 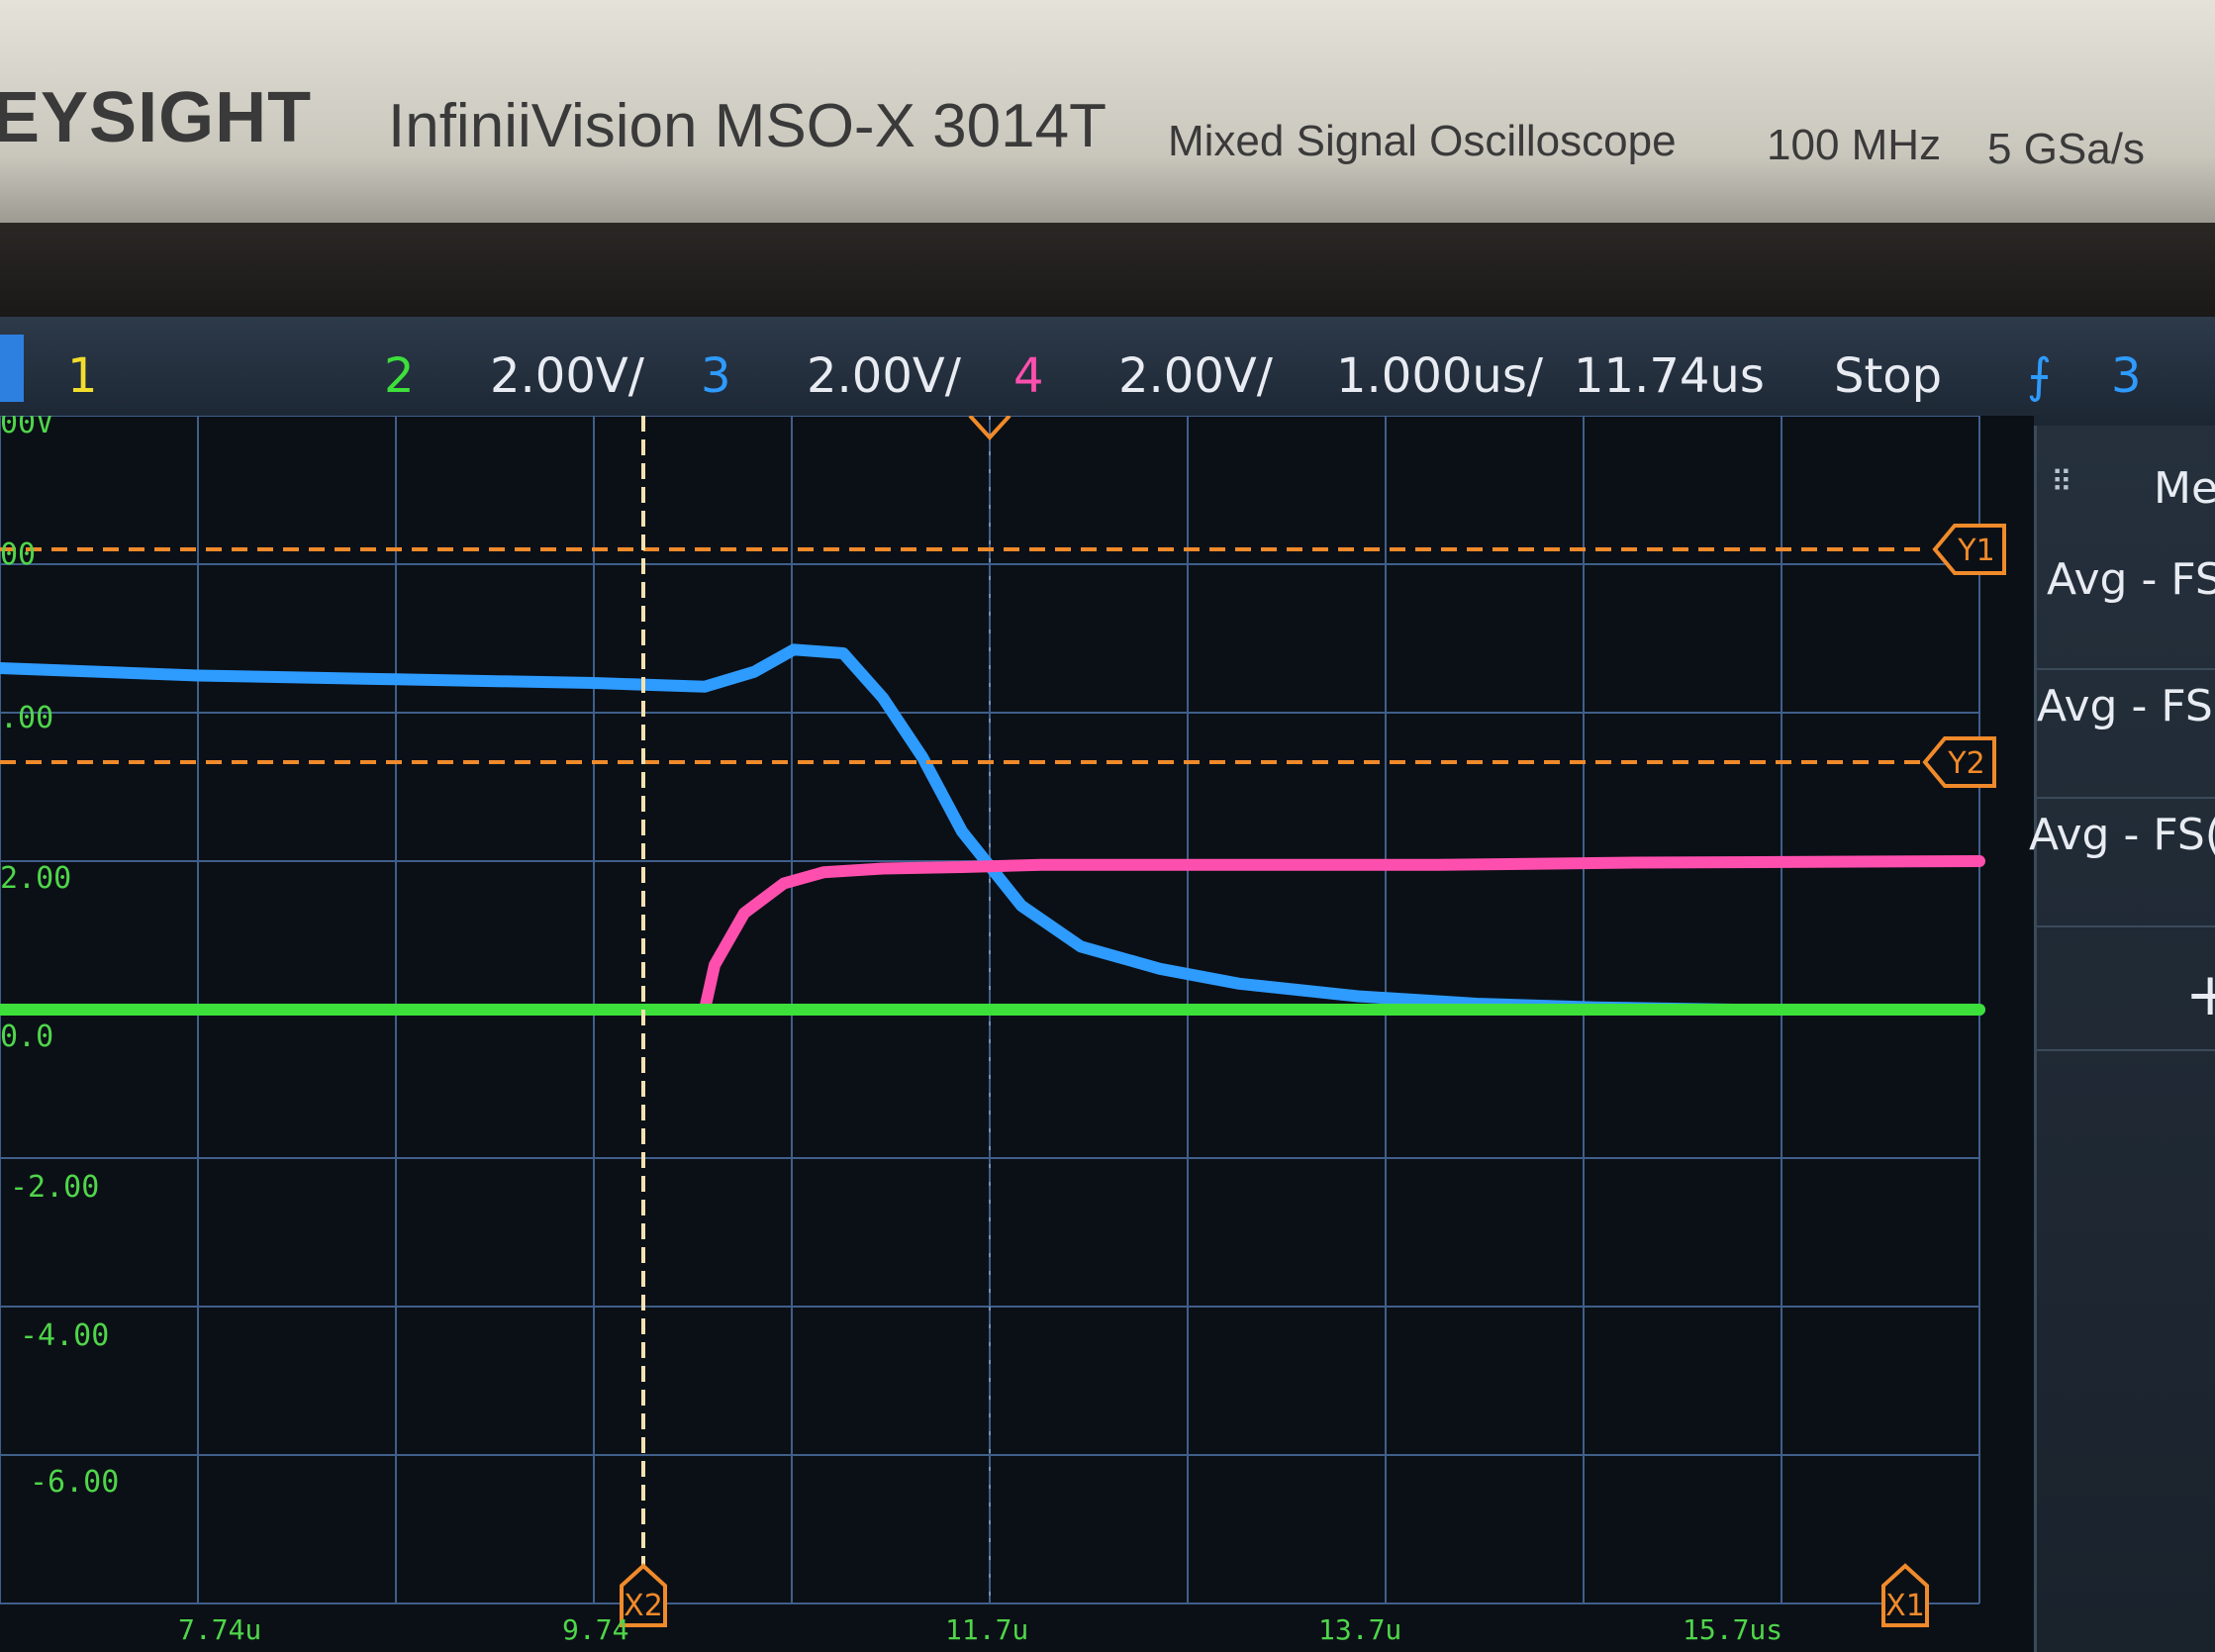 I want to click on active-channel-marker, so click(x=12, y=368).